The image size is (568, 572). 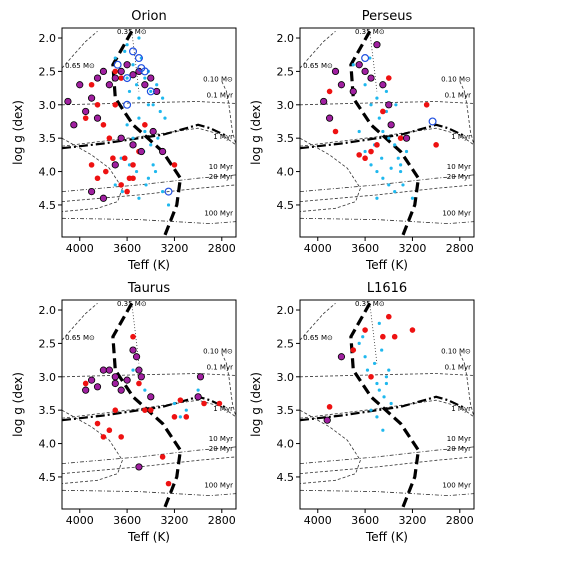 What do you see at coordinates (18, 404) in the screenshot?
I see `y-axis-label: log g (dex)` at bounding box center [18, 404].